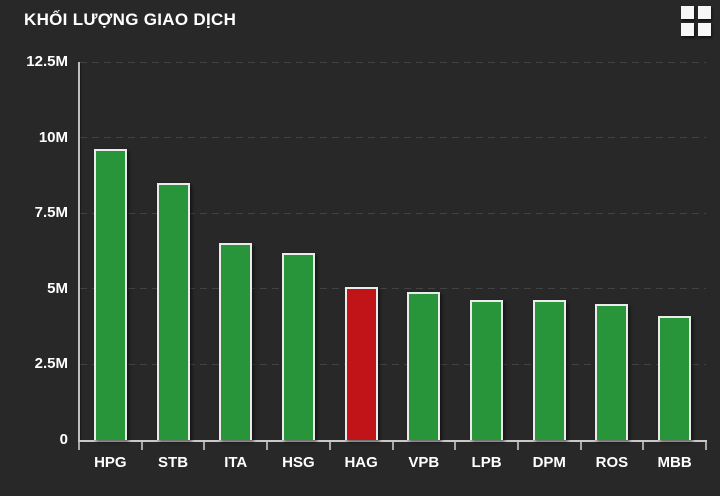 This screenshot has width=720, height=496. Describe the element at coordinates (424, 365) in the screenshot. I see `bar-VPB` at that location.